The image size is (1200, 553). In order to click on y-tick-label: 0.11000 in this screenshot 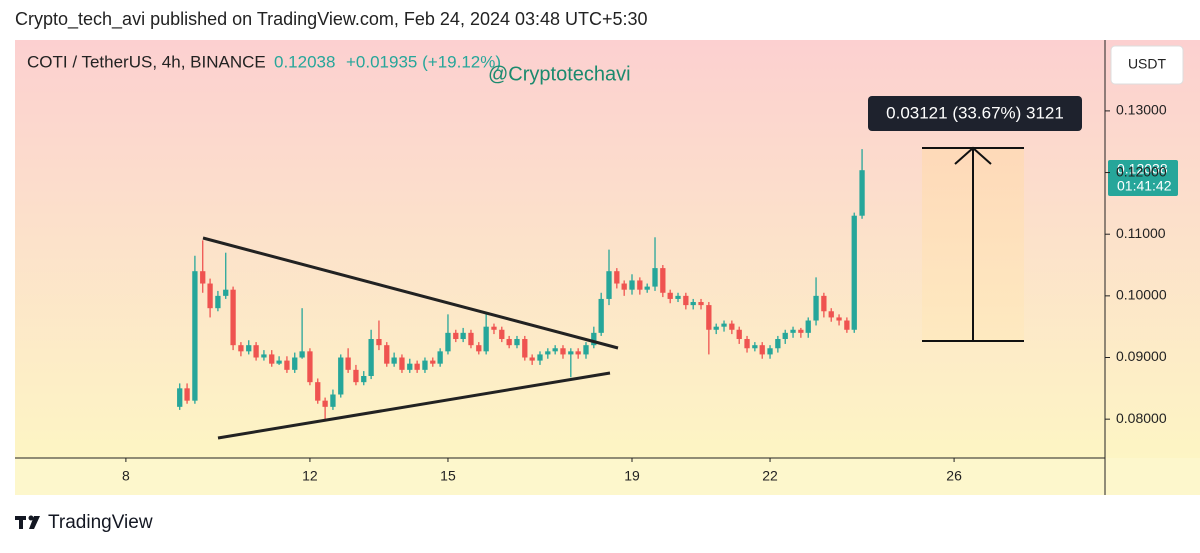, I will do `click(1141, 233)`.